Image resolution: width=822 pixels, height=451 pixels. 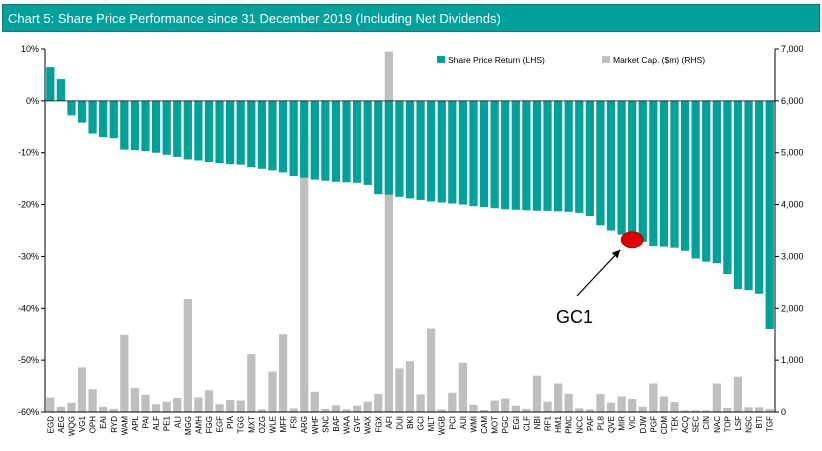 I want to click on x-tick-label: PAF, so click(x=590, y=423).